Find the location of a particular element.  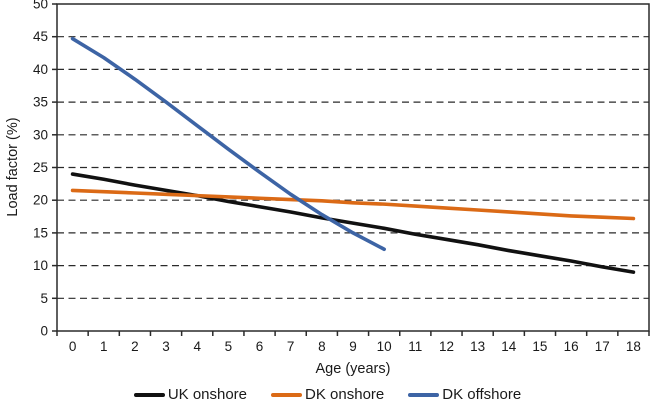

x-tick-label: 1 is located at coordinates (104, 346).